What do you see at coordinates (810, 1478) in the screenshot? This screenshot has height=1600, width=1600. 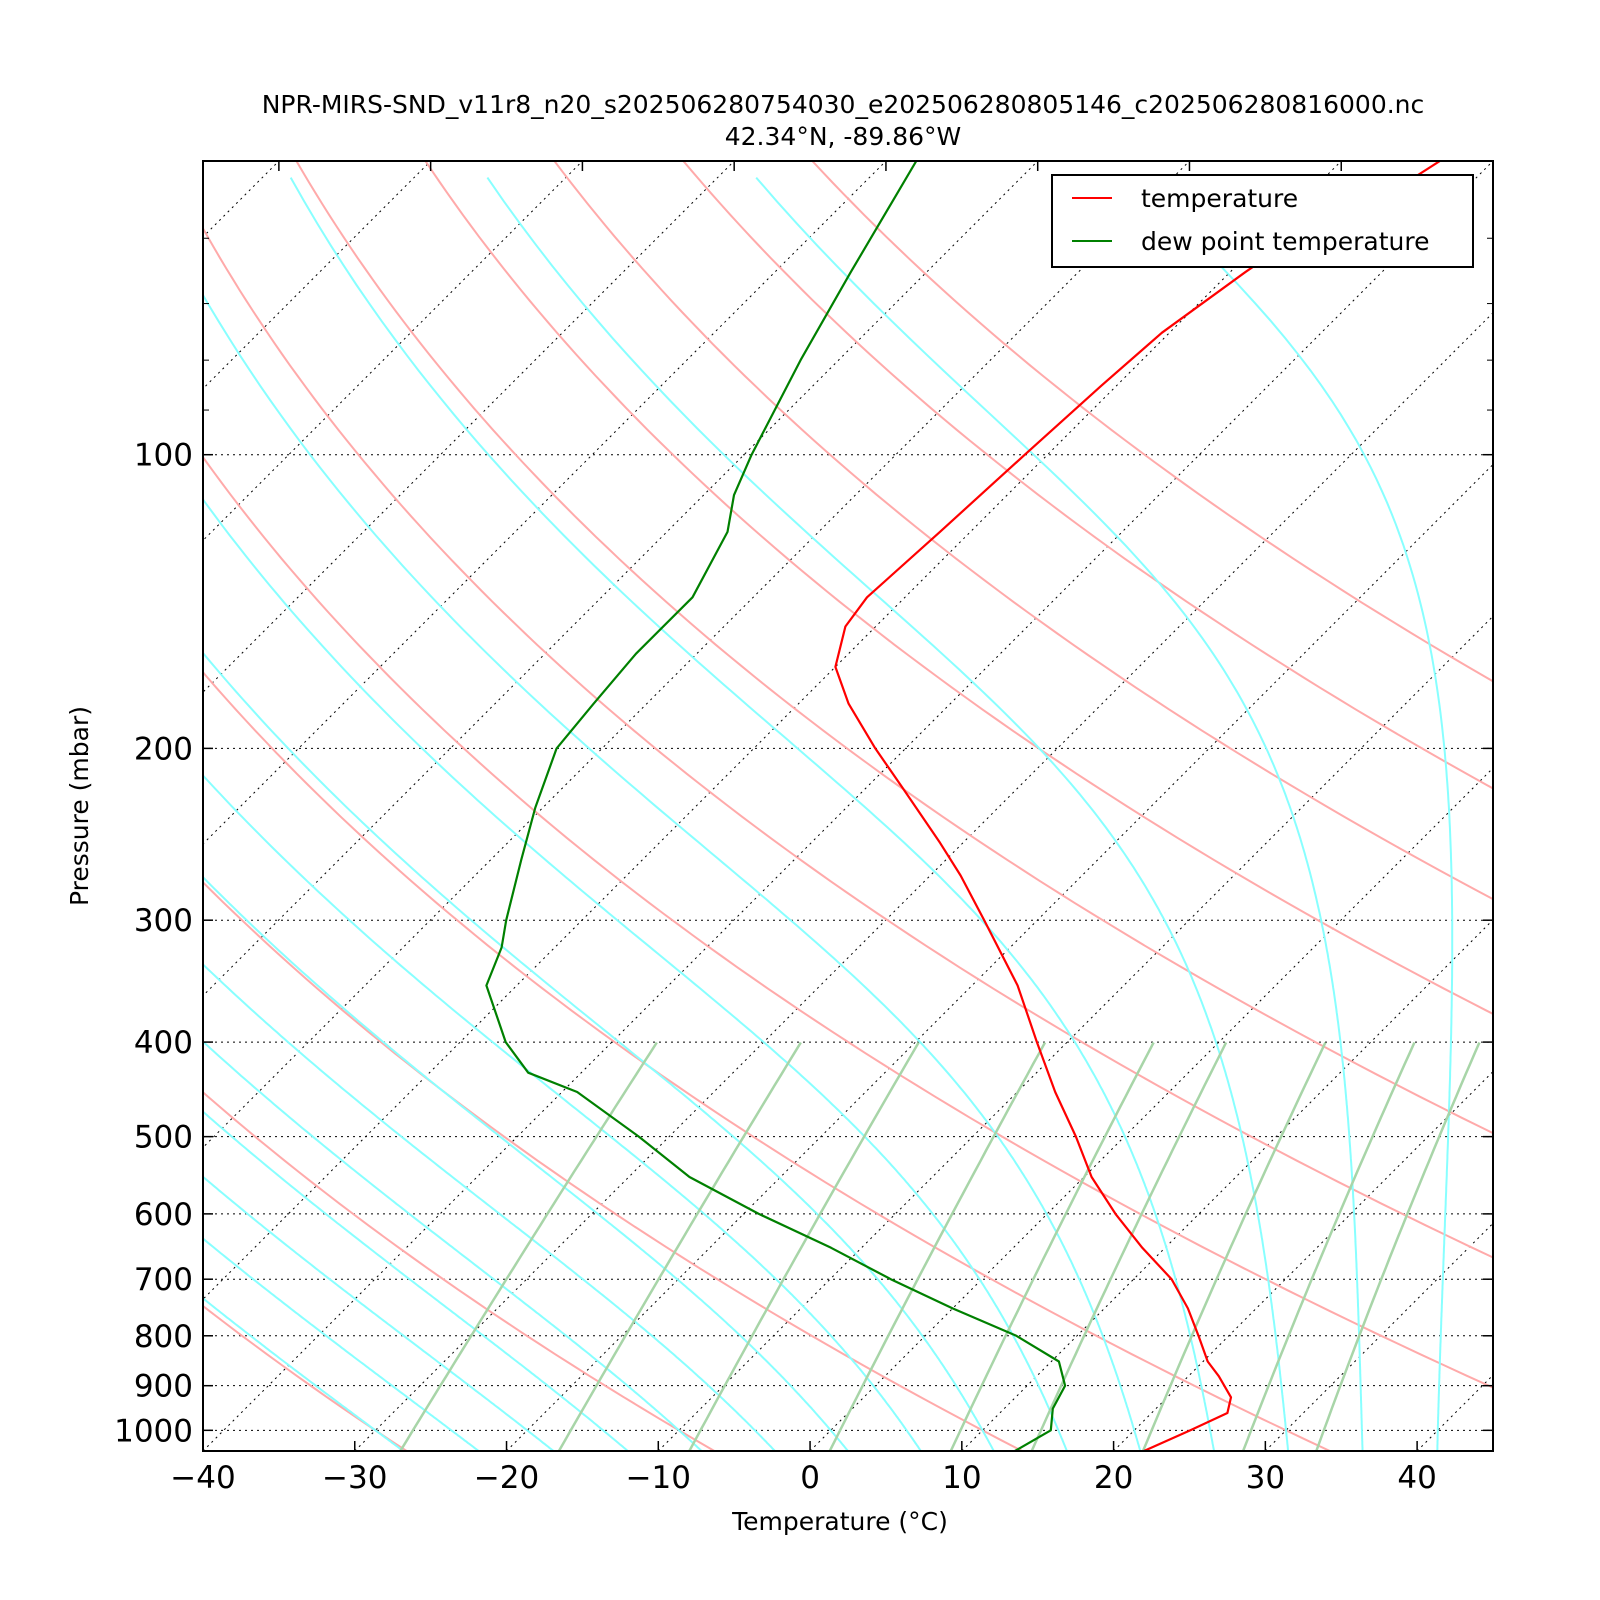 I see `x-tick-label: 0` at bounding box center [810, 1478].